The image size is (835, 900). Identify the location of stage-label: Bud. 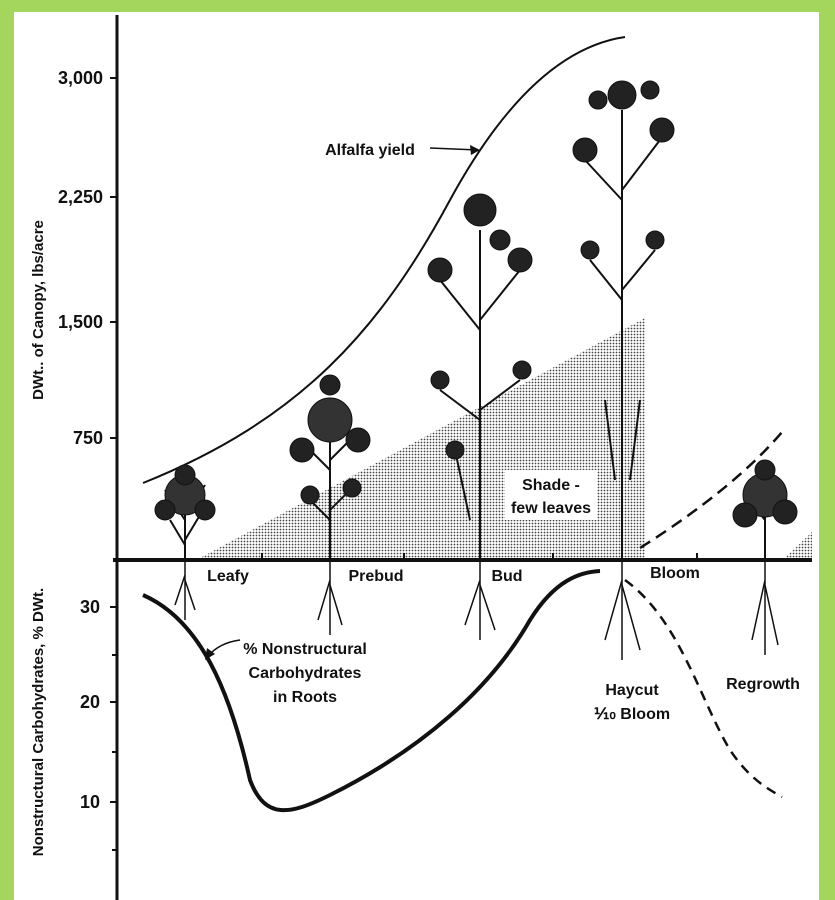
(506, 576).